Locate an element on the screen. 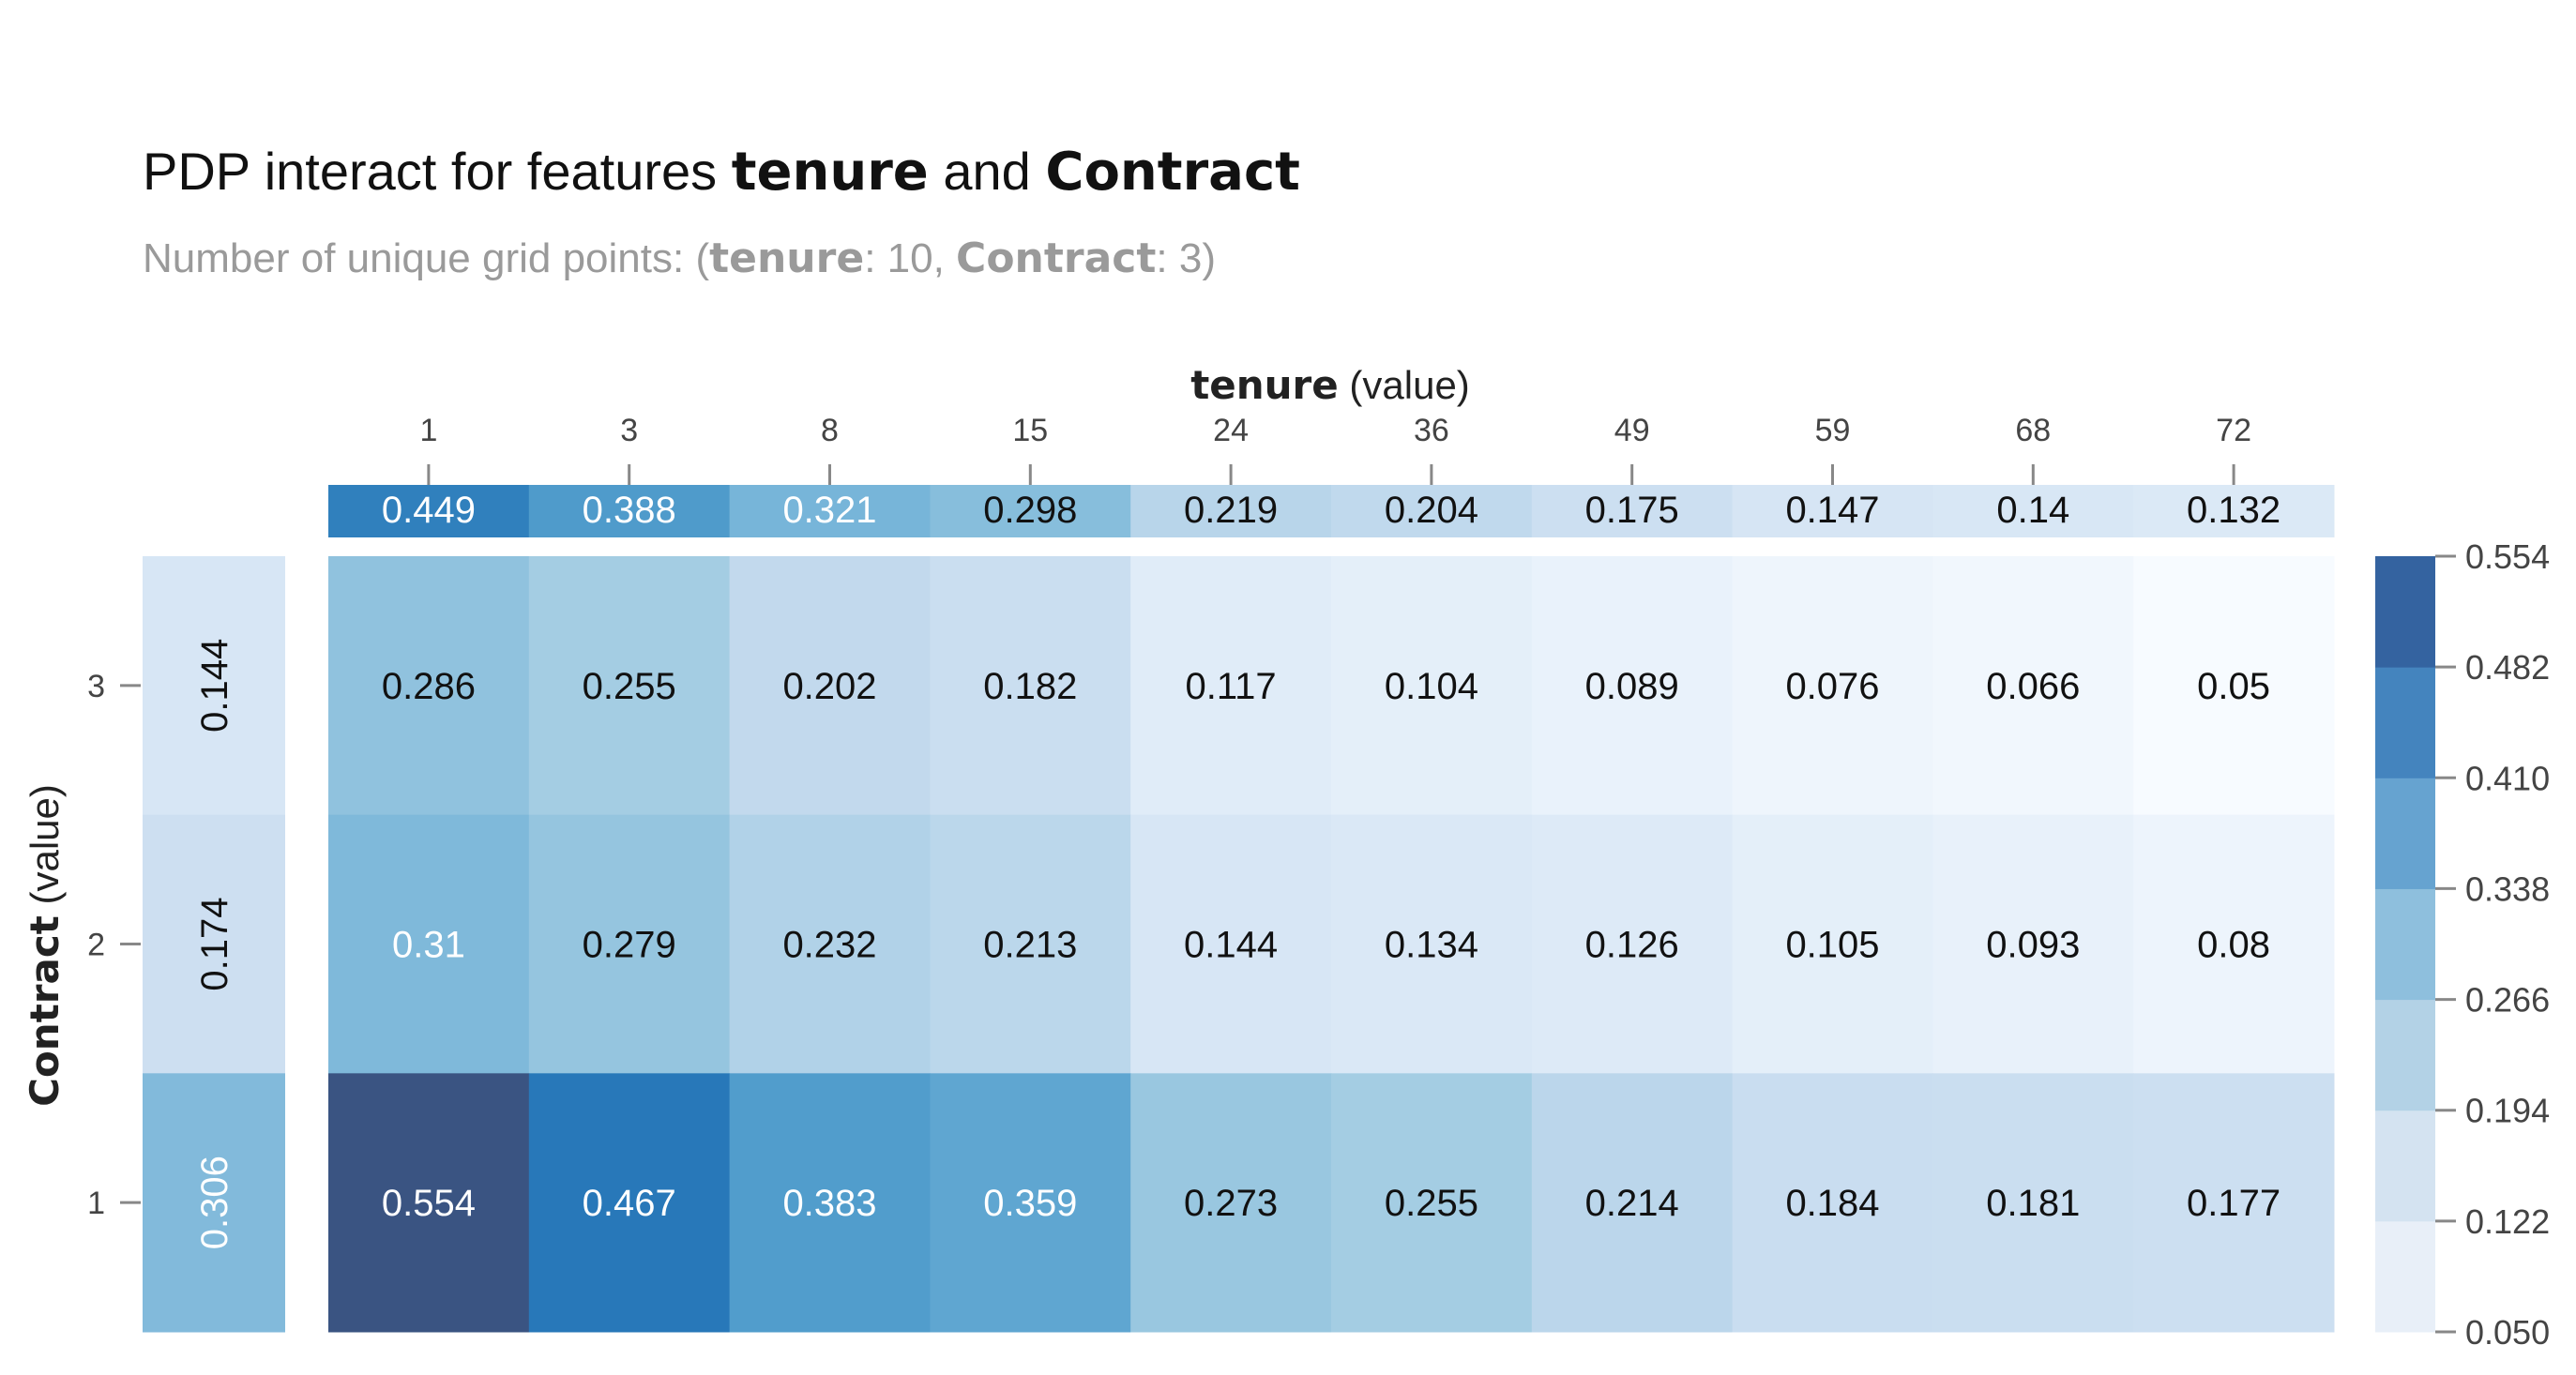 Image resolution: width=2576 pixels, height=1375 pixels. y-axis-suffix: (value) is located at coordinates (45, 849).